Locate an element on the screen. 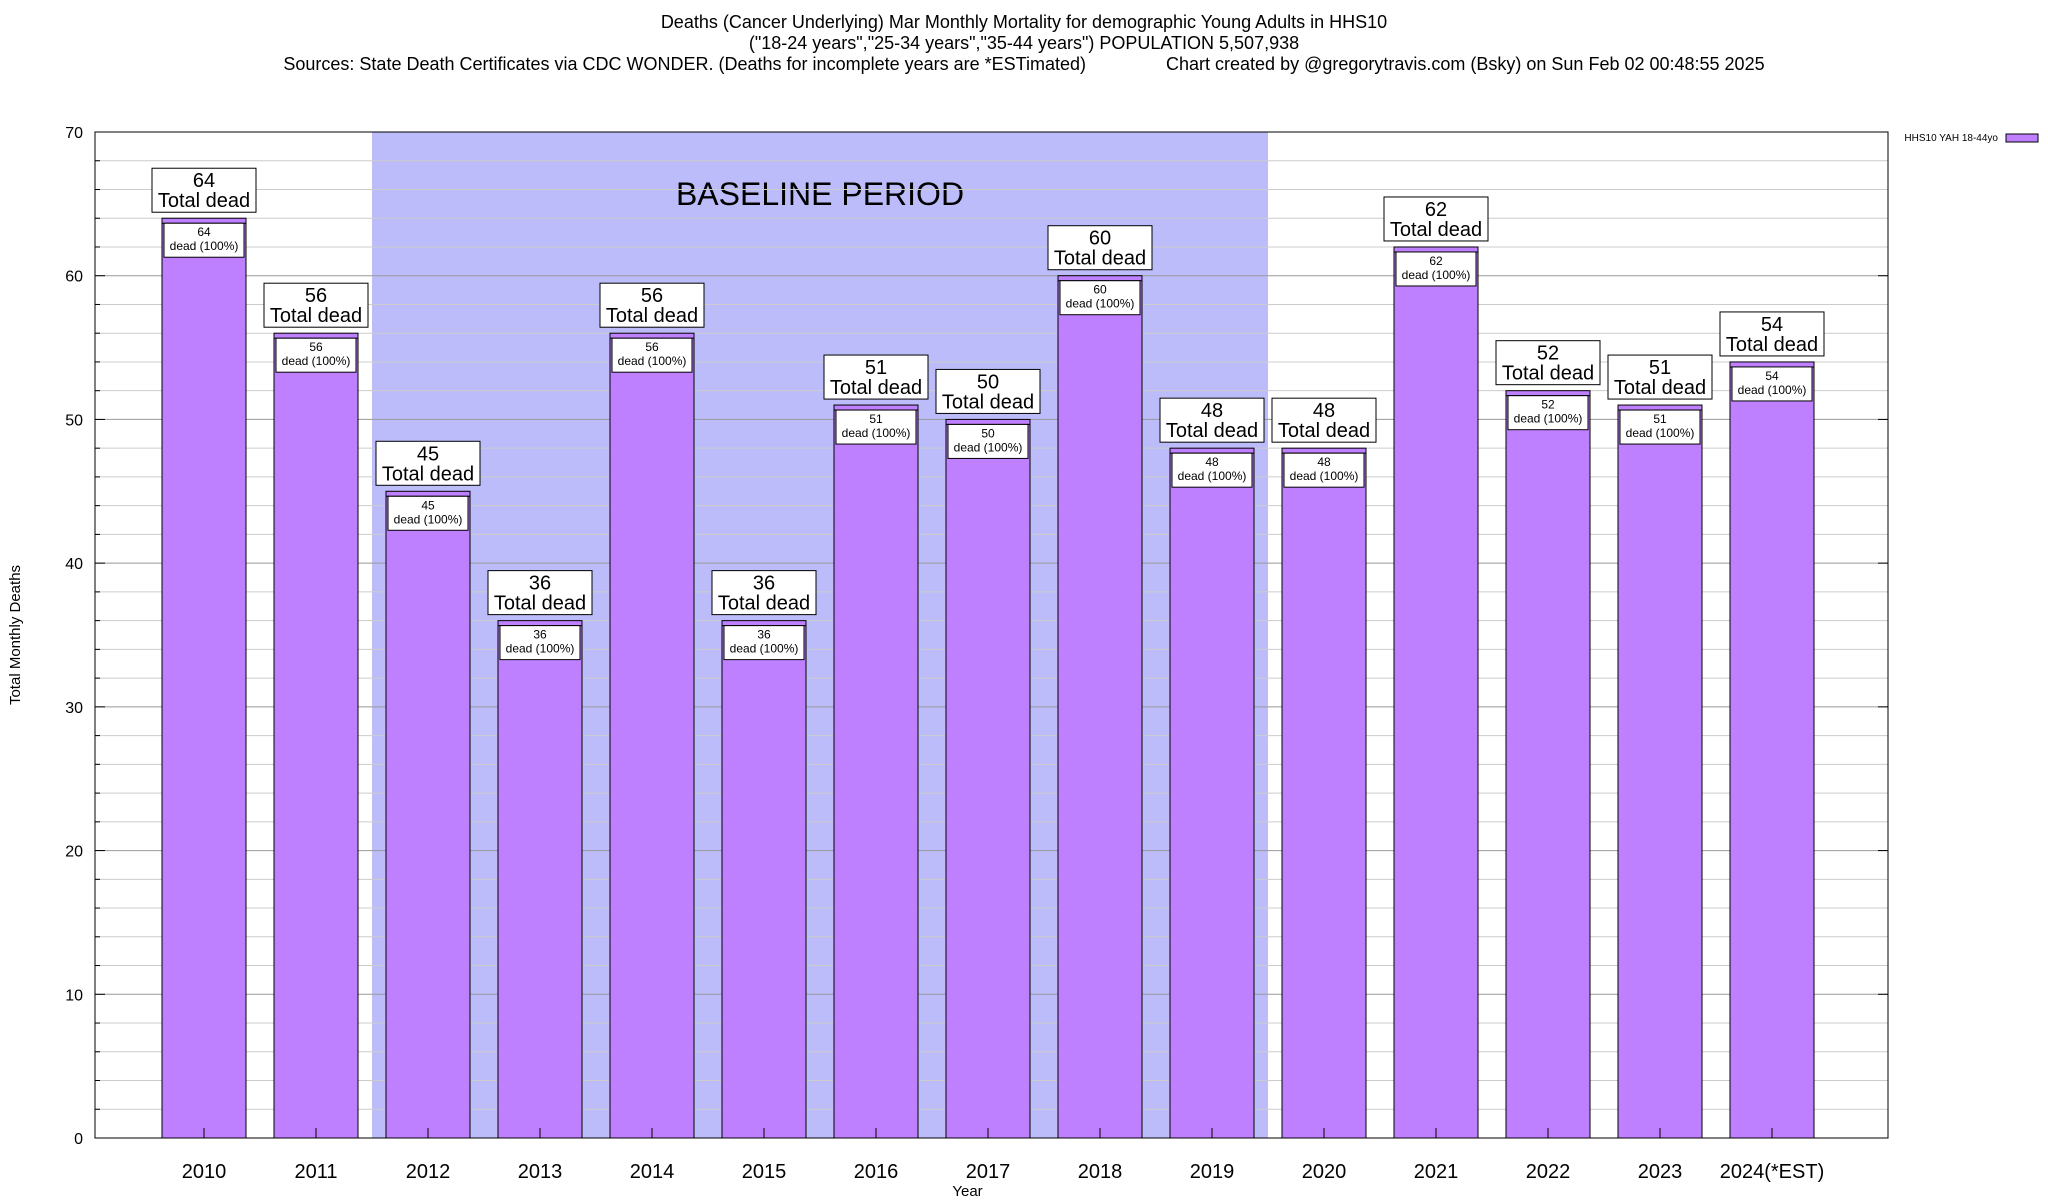 This screenshot has height=1200, width=2048. x-tick-label: 2020 is located at coordinates (1324, 1172).